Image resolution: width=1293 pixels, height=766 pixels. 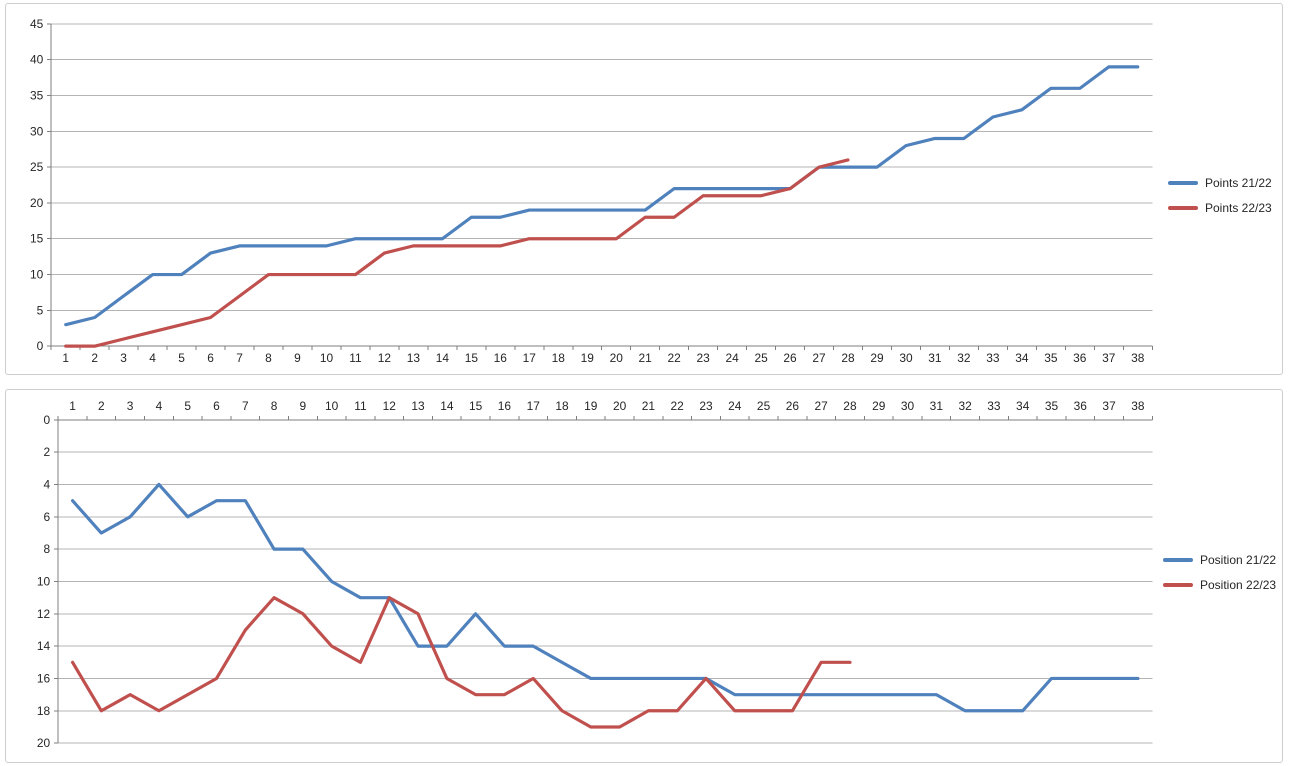 What do you see at coordinates (848, 358) in the screenshot?
I see `svg-text: 28` at bounding box center [848, 358].